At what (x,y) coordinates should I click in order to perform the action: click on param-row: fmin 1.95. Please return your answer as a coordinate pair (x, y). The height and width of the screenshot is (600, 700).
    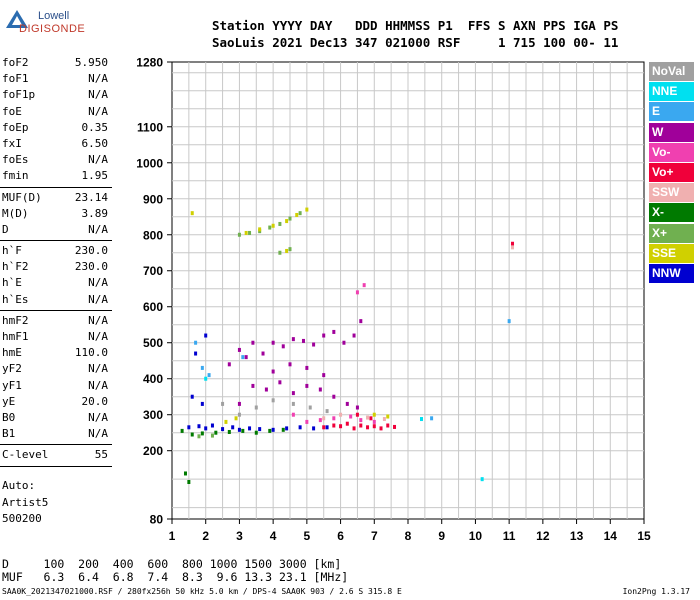
    Looking at the image, I should click on (56, 176).